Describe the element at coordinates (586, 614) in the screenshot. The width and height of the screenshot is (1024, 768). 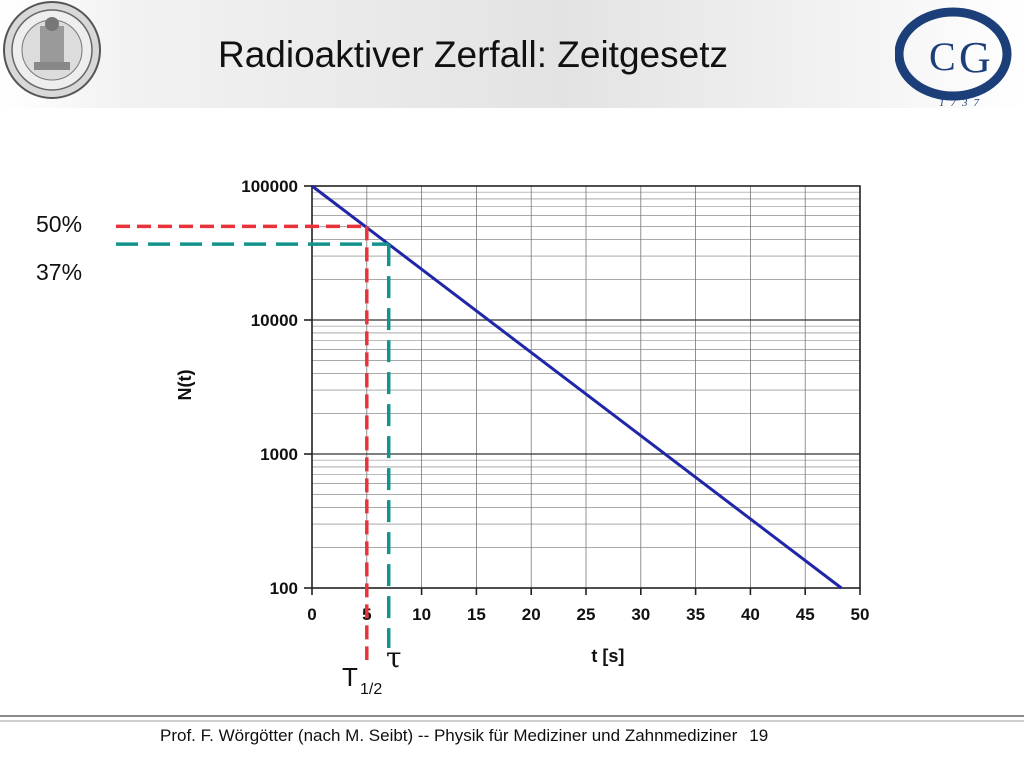
I see `x-tick-label: 25` at that location.